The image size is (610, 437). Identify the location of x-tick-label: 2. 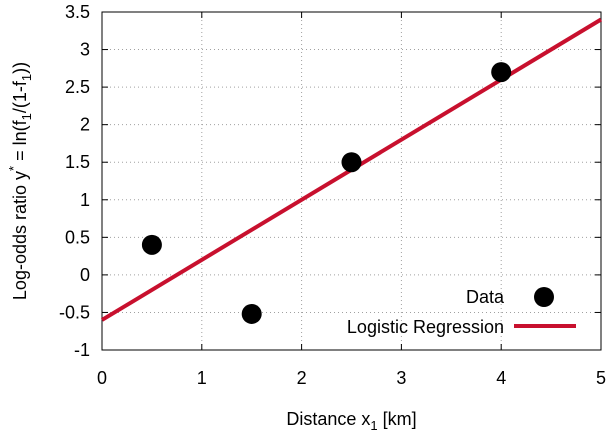
(302, 378).